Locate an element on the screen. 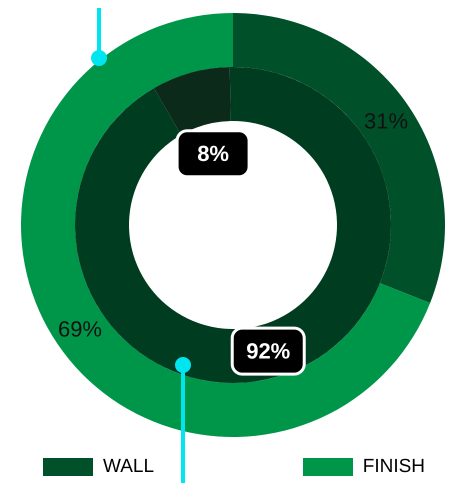 The height and width of the screenshot is (491, 458). data-label: 69% is located at coordinates (80, 329).